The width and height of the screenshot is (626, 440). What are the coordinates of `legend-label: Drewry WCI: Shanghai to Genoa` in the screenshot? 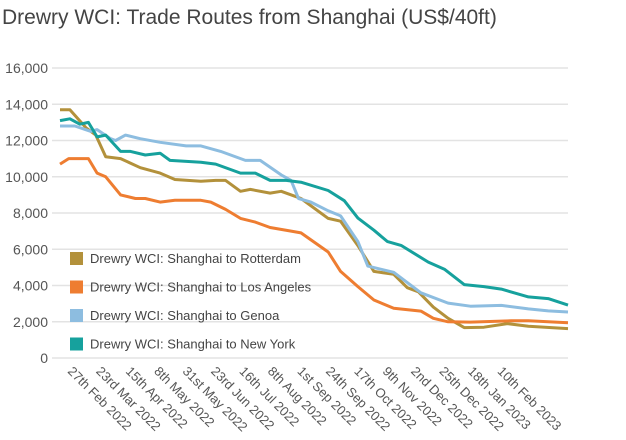 It's located at (185, 315).